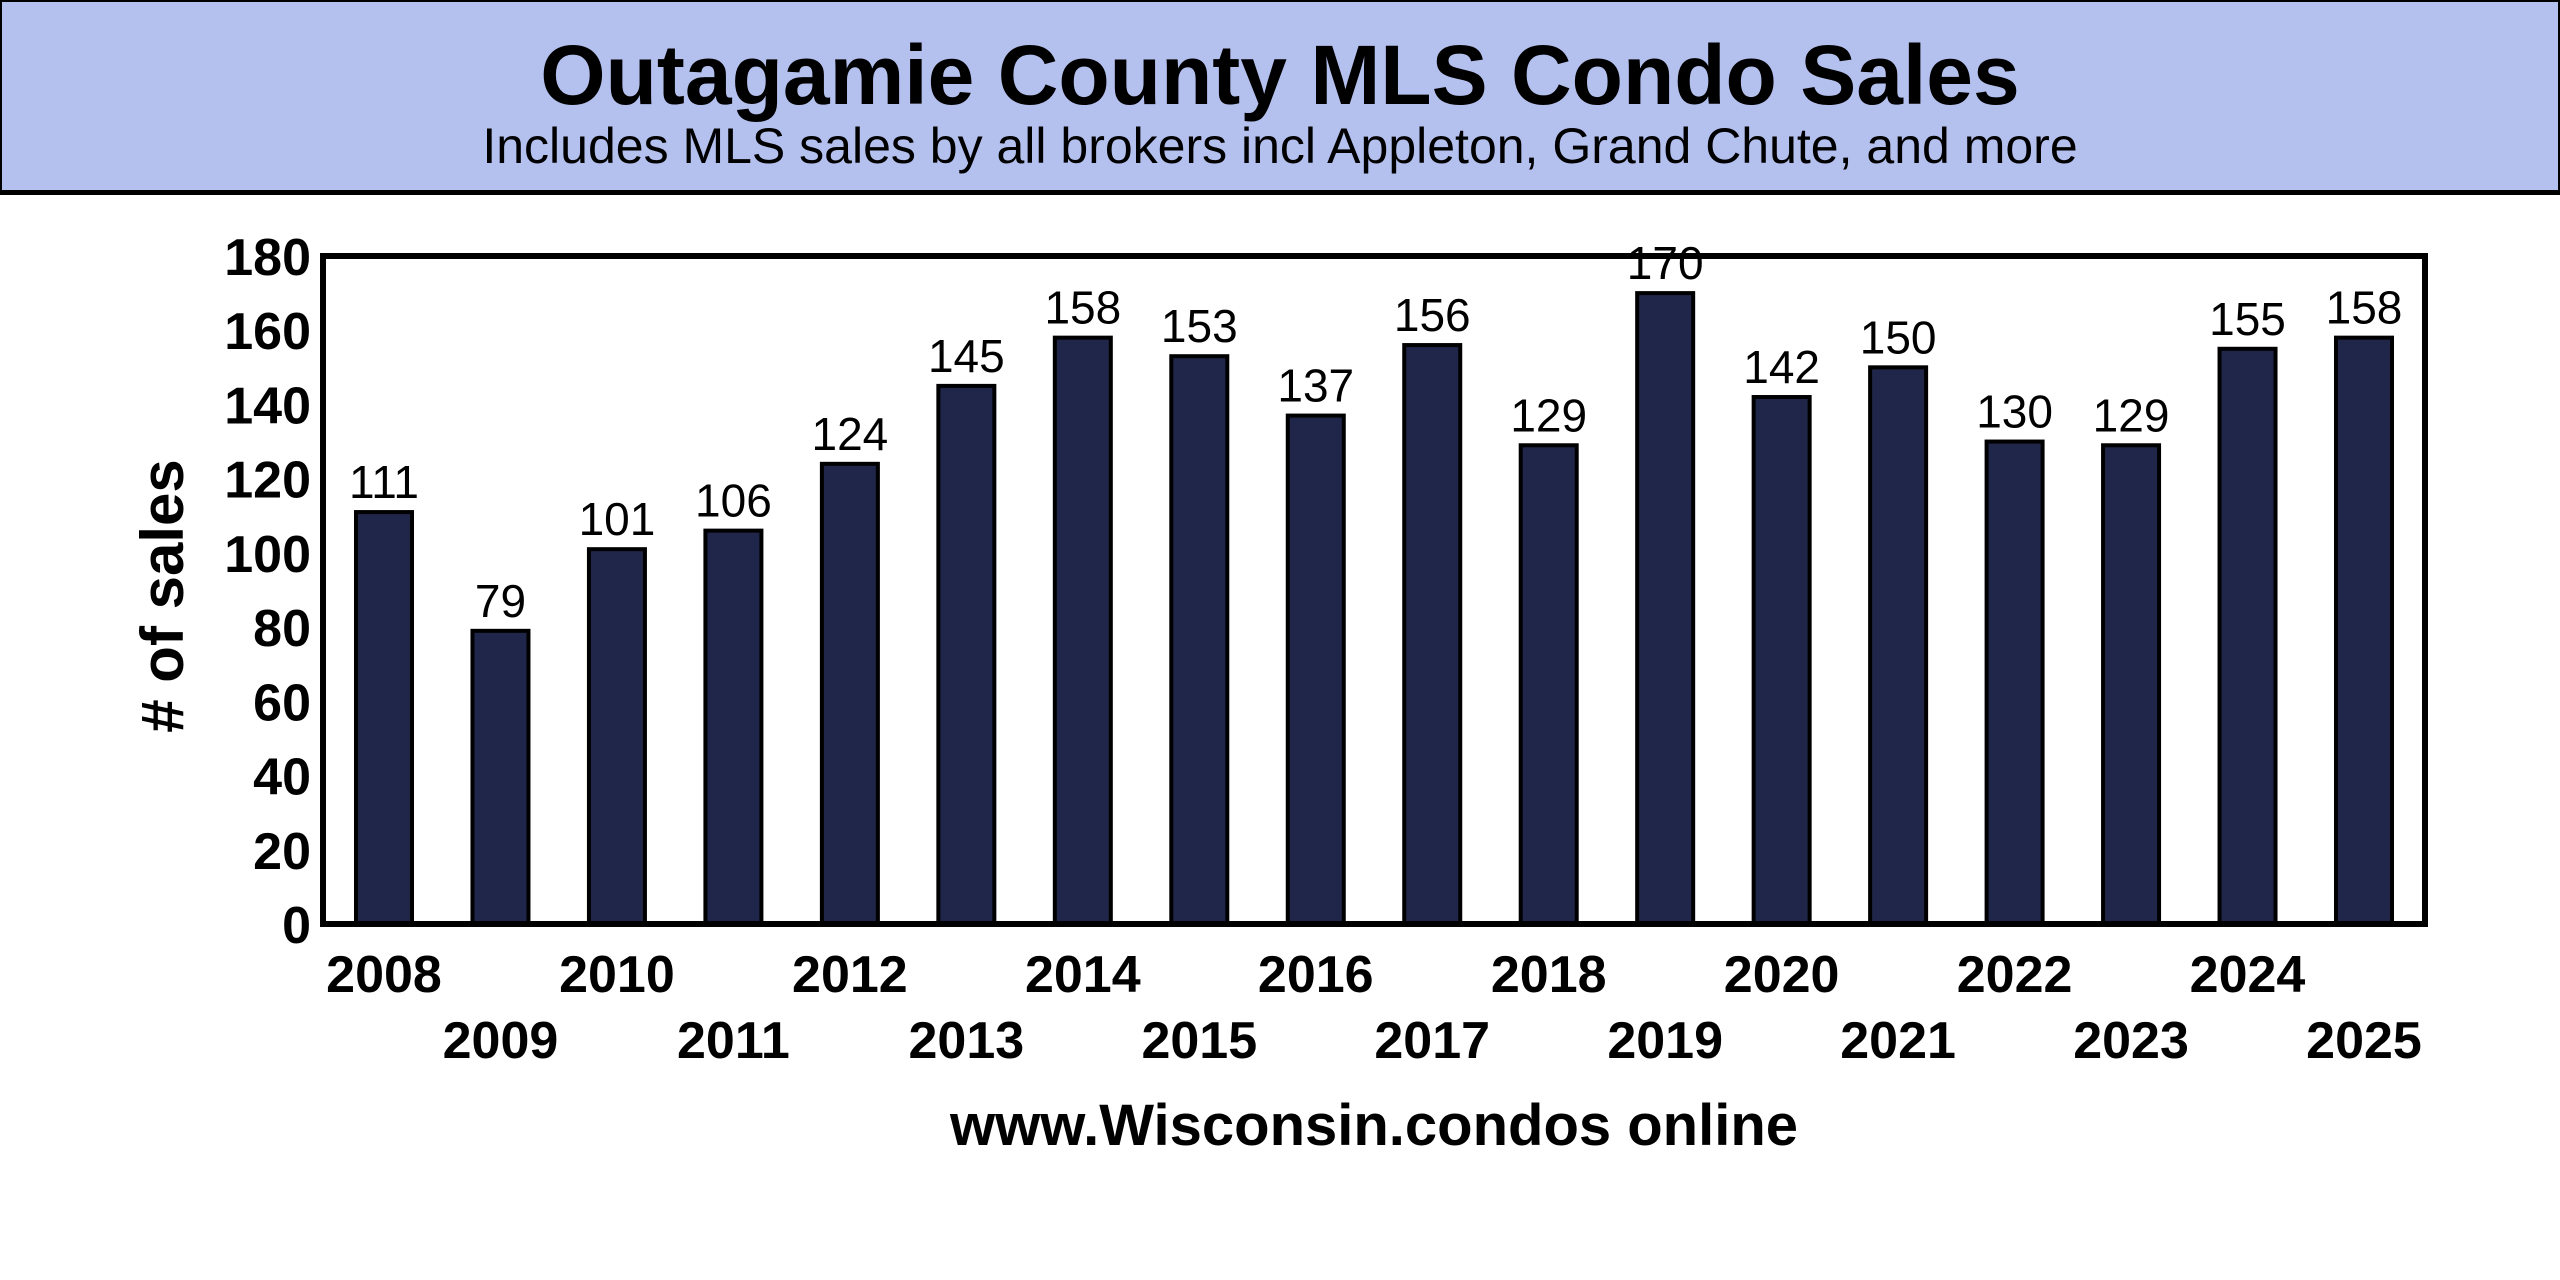  Describe the element at coordinates (617, 975) in the screenshot. I see `x-tick-label: 2010` at that location.